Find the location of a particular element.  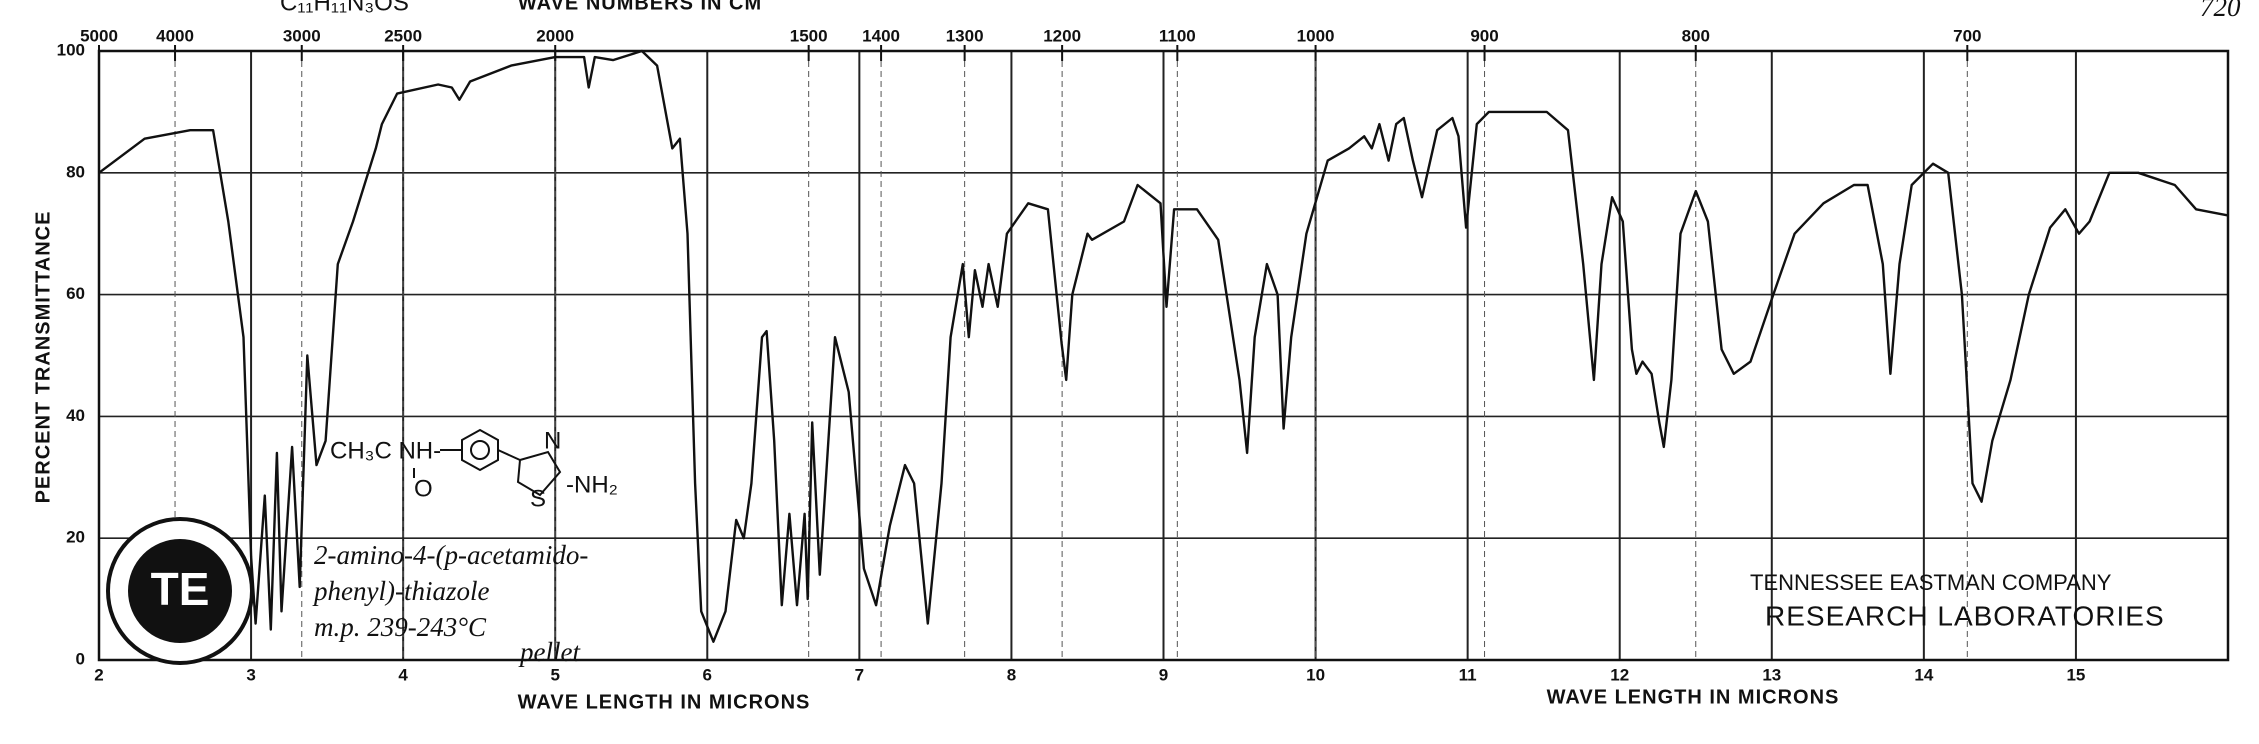

benzene-circle is located at coordinates (480, 450).